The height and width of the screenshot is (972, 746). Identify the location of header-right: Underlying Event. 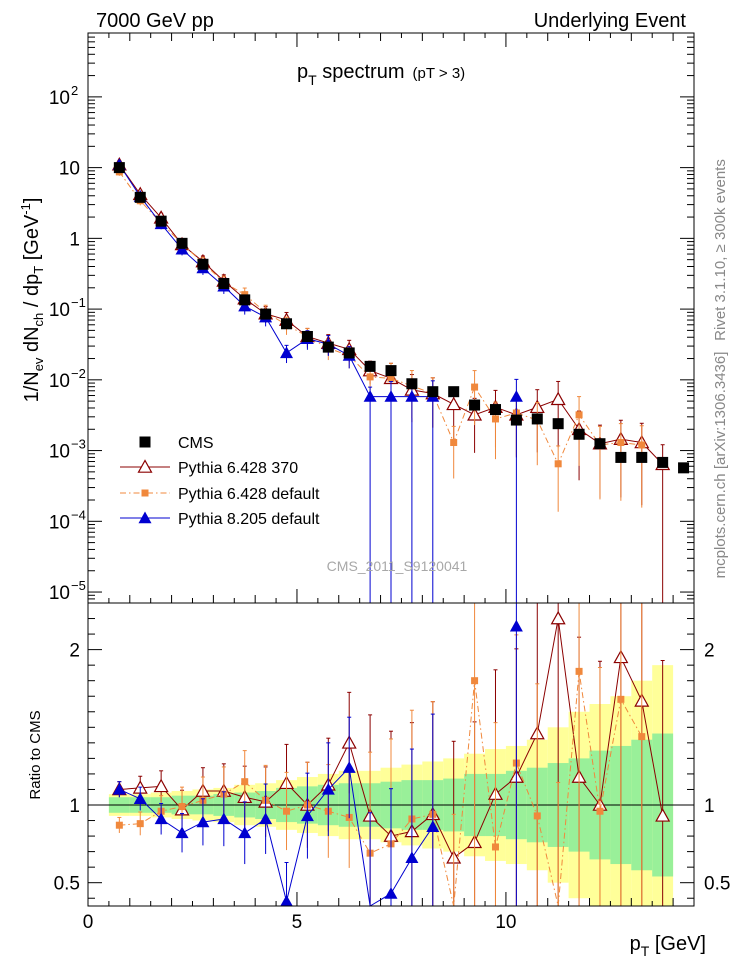
(610, 21).